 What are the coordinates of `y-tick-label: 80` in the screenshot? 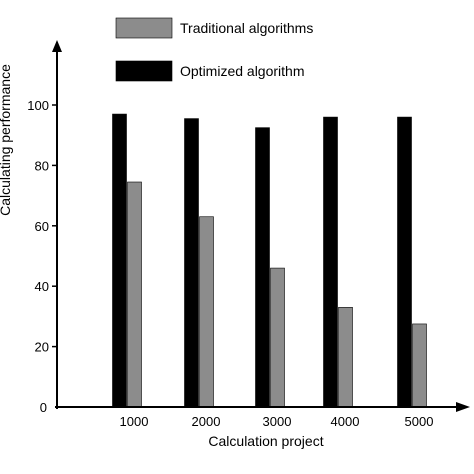 It's located at (42, 165).